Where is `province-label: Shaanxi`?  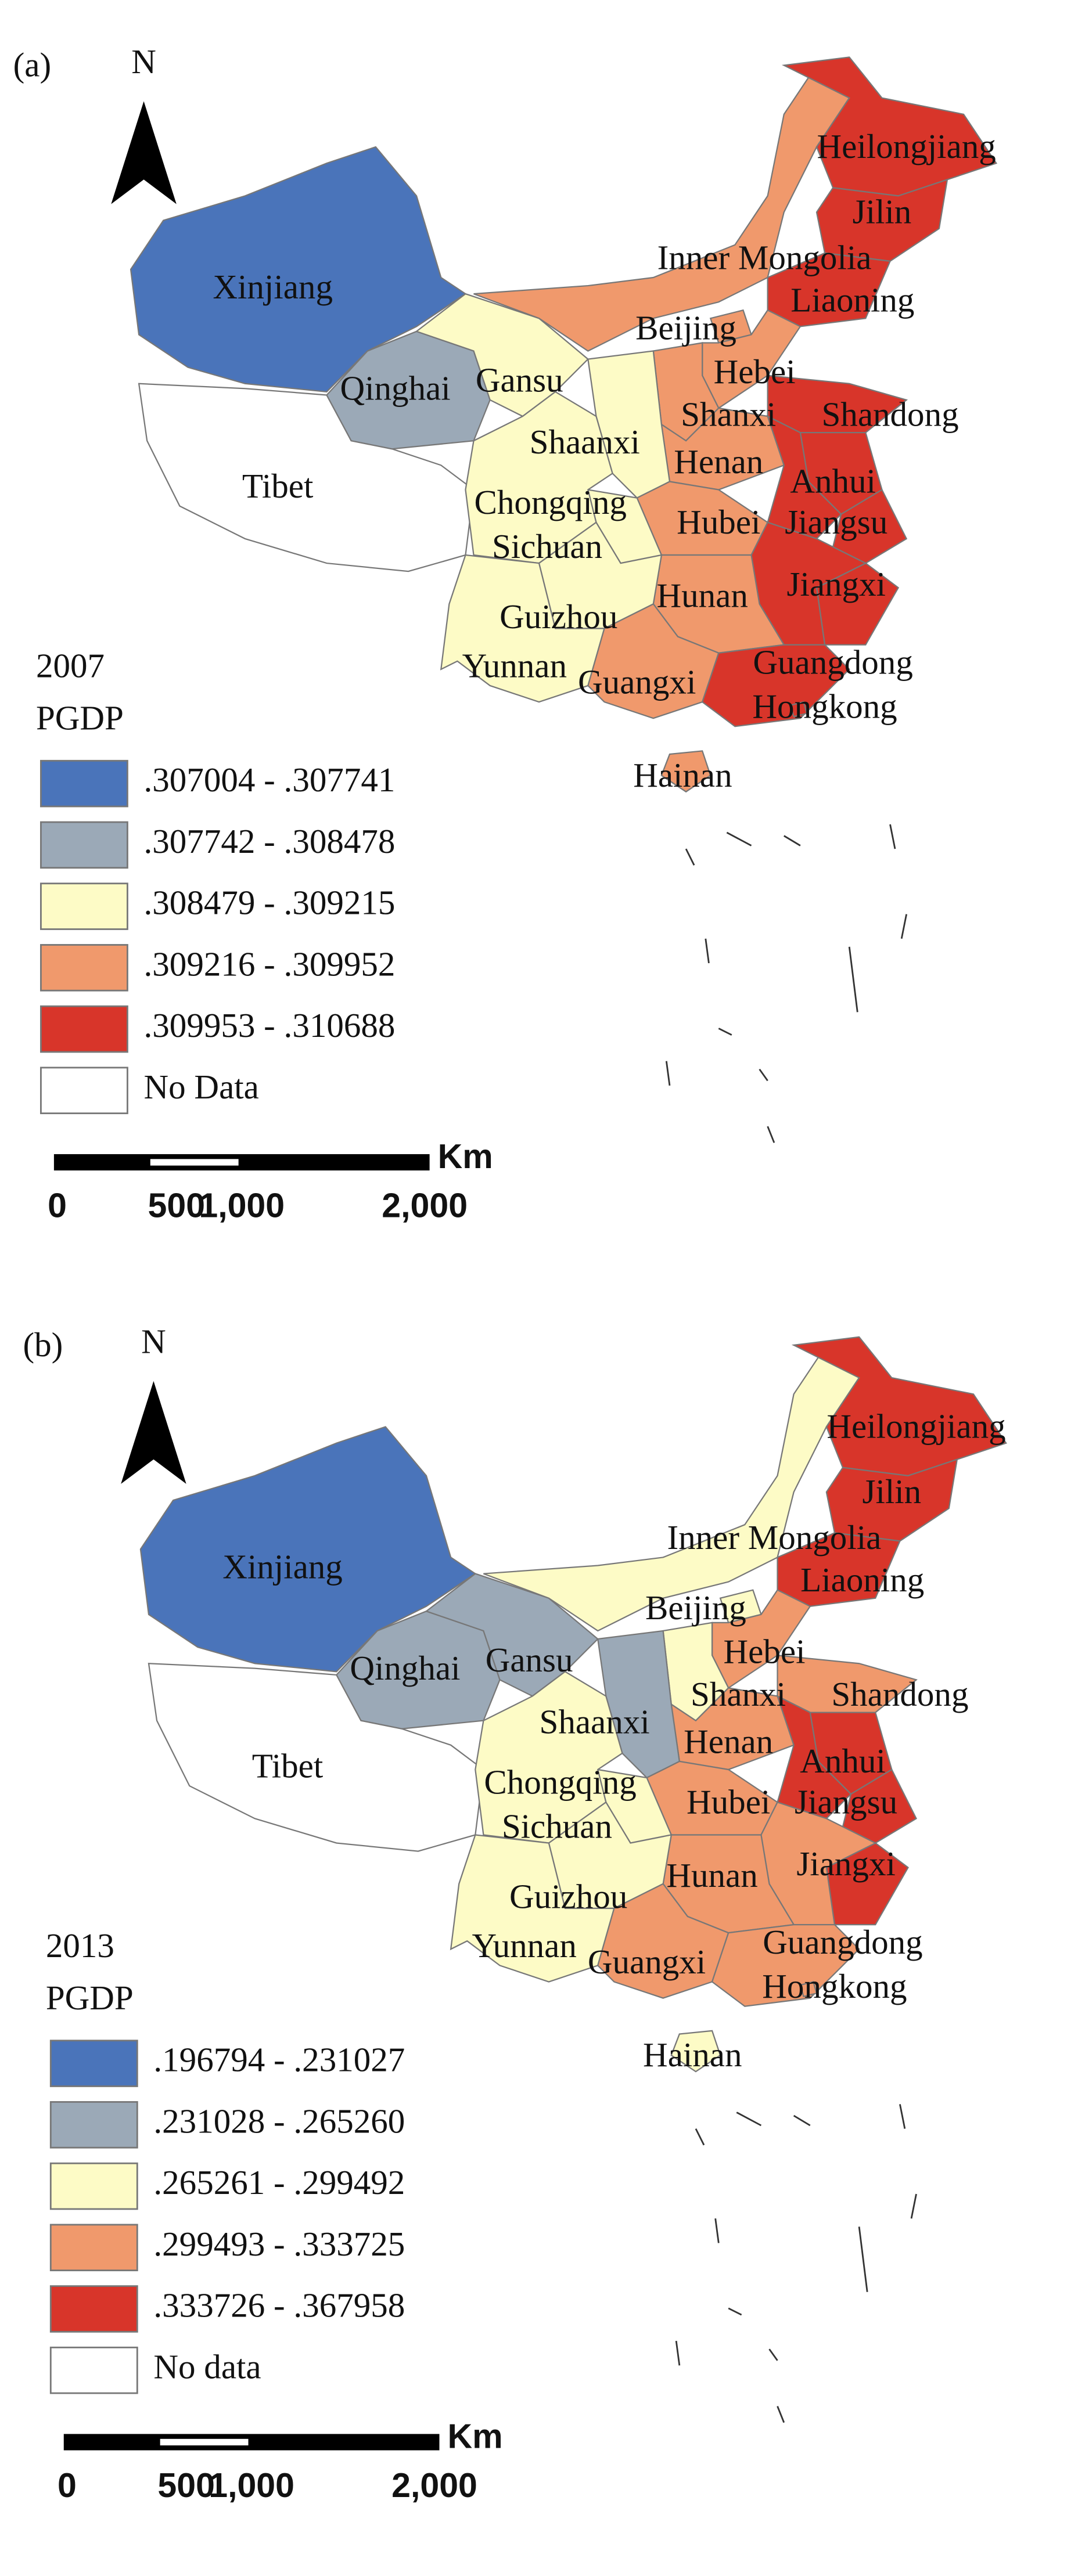
province-label: Shaanxi is located at coordinates (595, 1722).